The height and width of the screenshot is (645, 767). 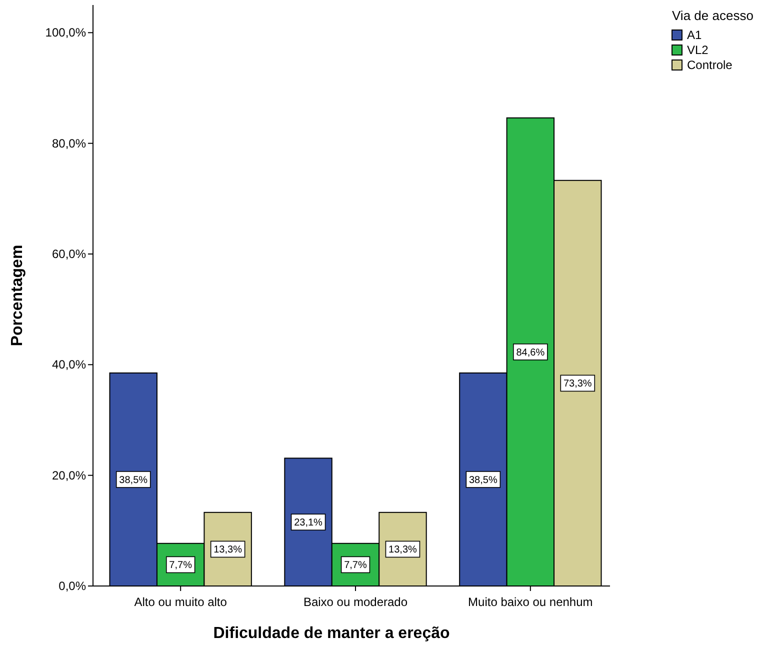 What do you see at coordinates (577, 384) in the screenshot?
I see `data-label: 73,3%` at bounding box center [577, 384].